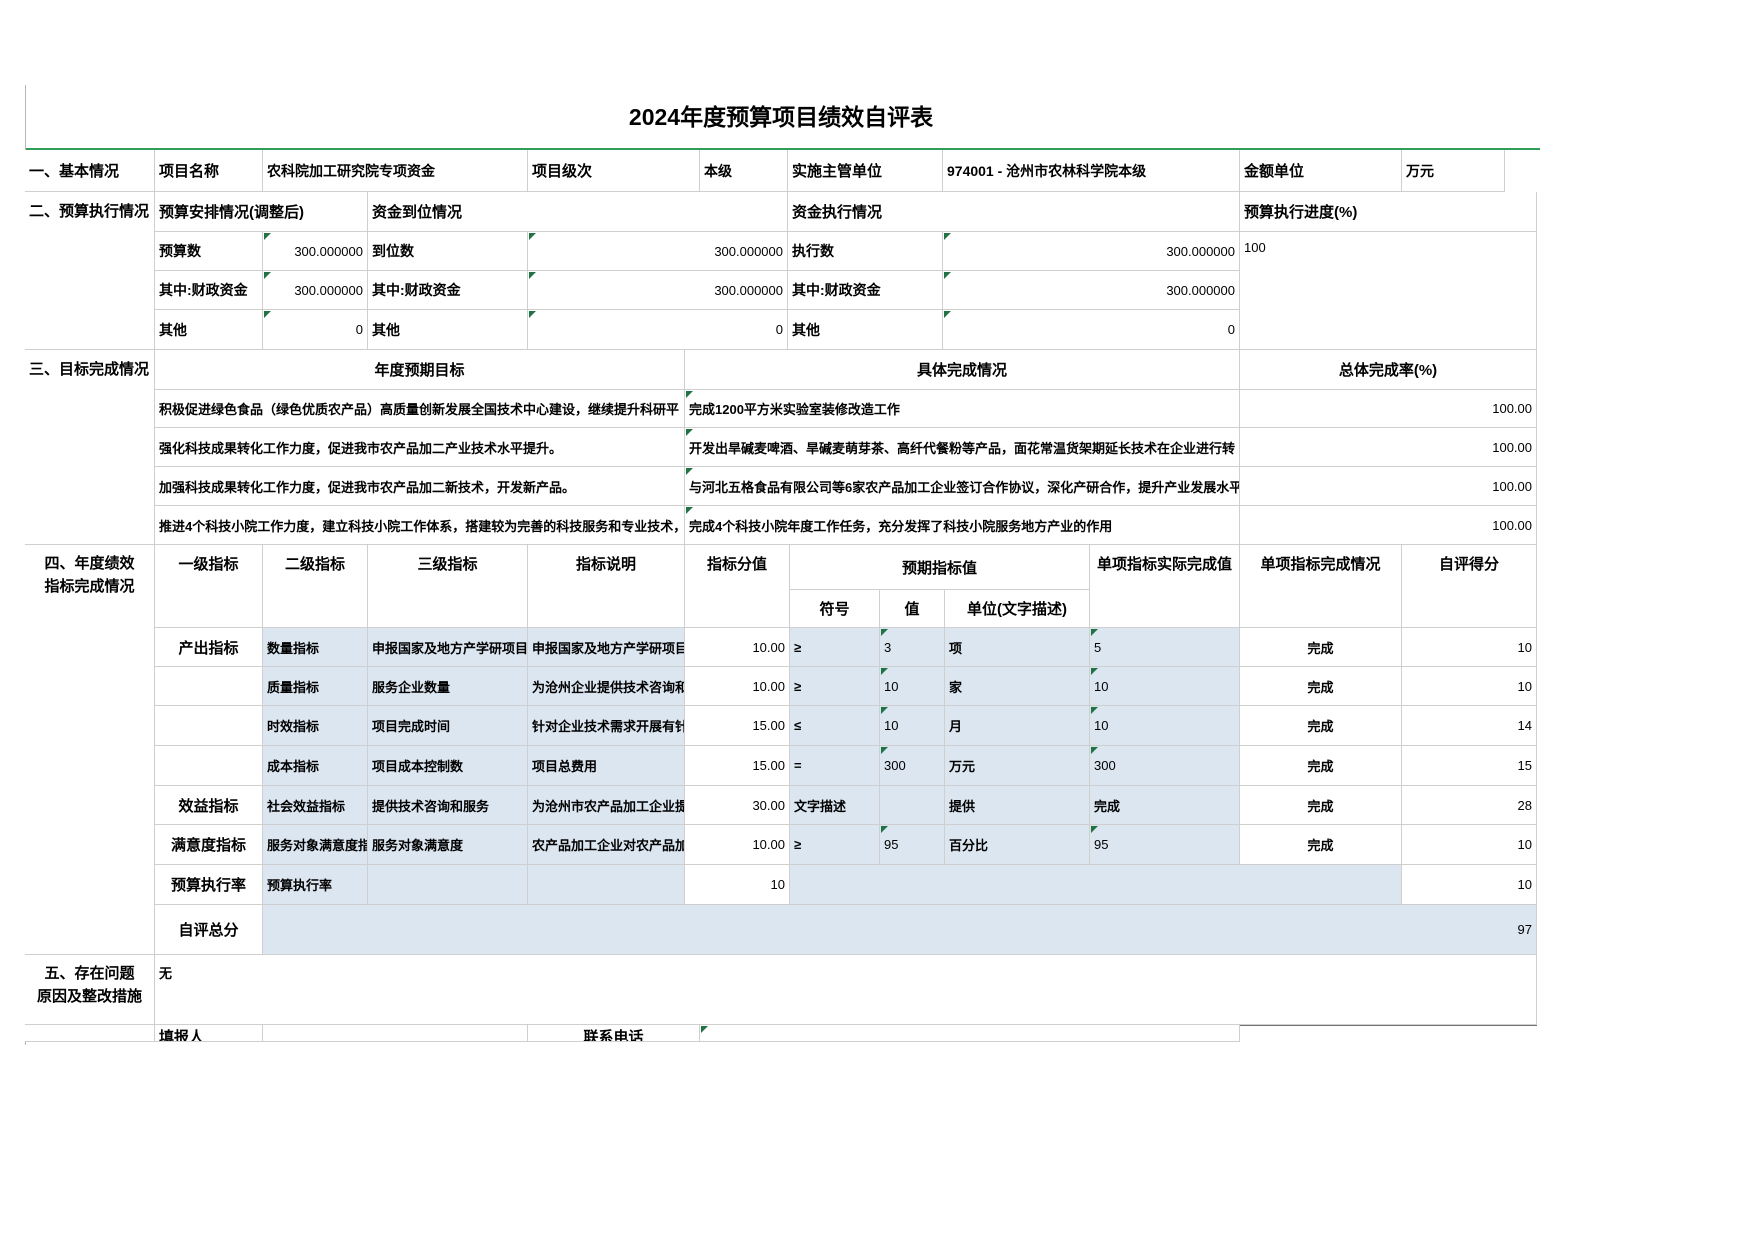 This screenshot has height=1241, width=1754. I want to click on indicator-symbol-cell: ≤, so click(835, 726).